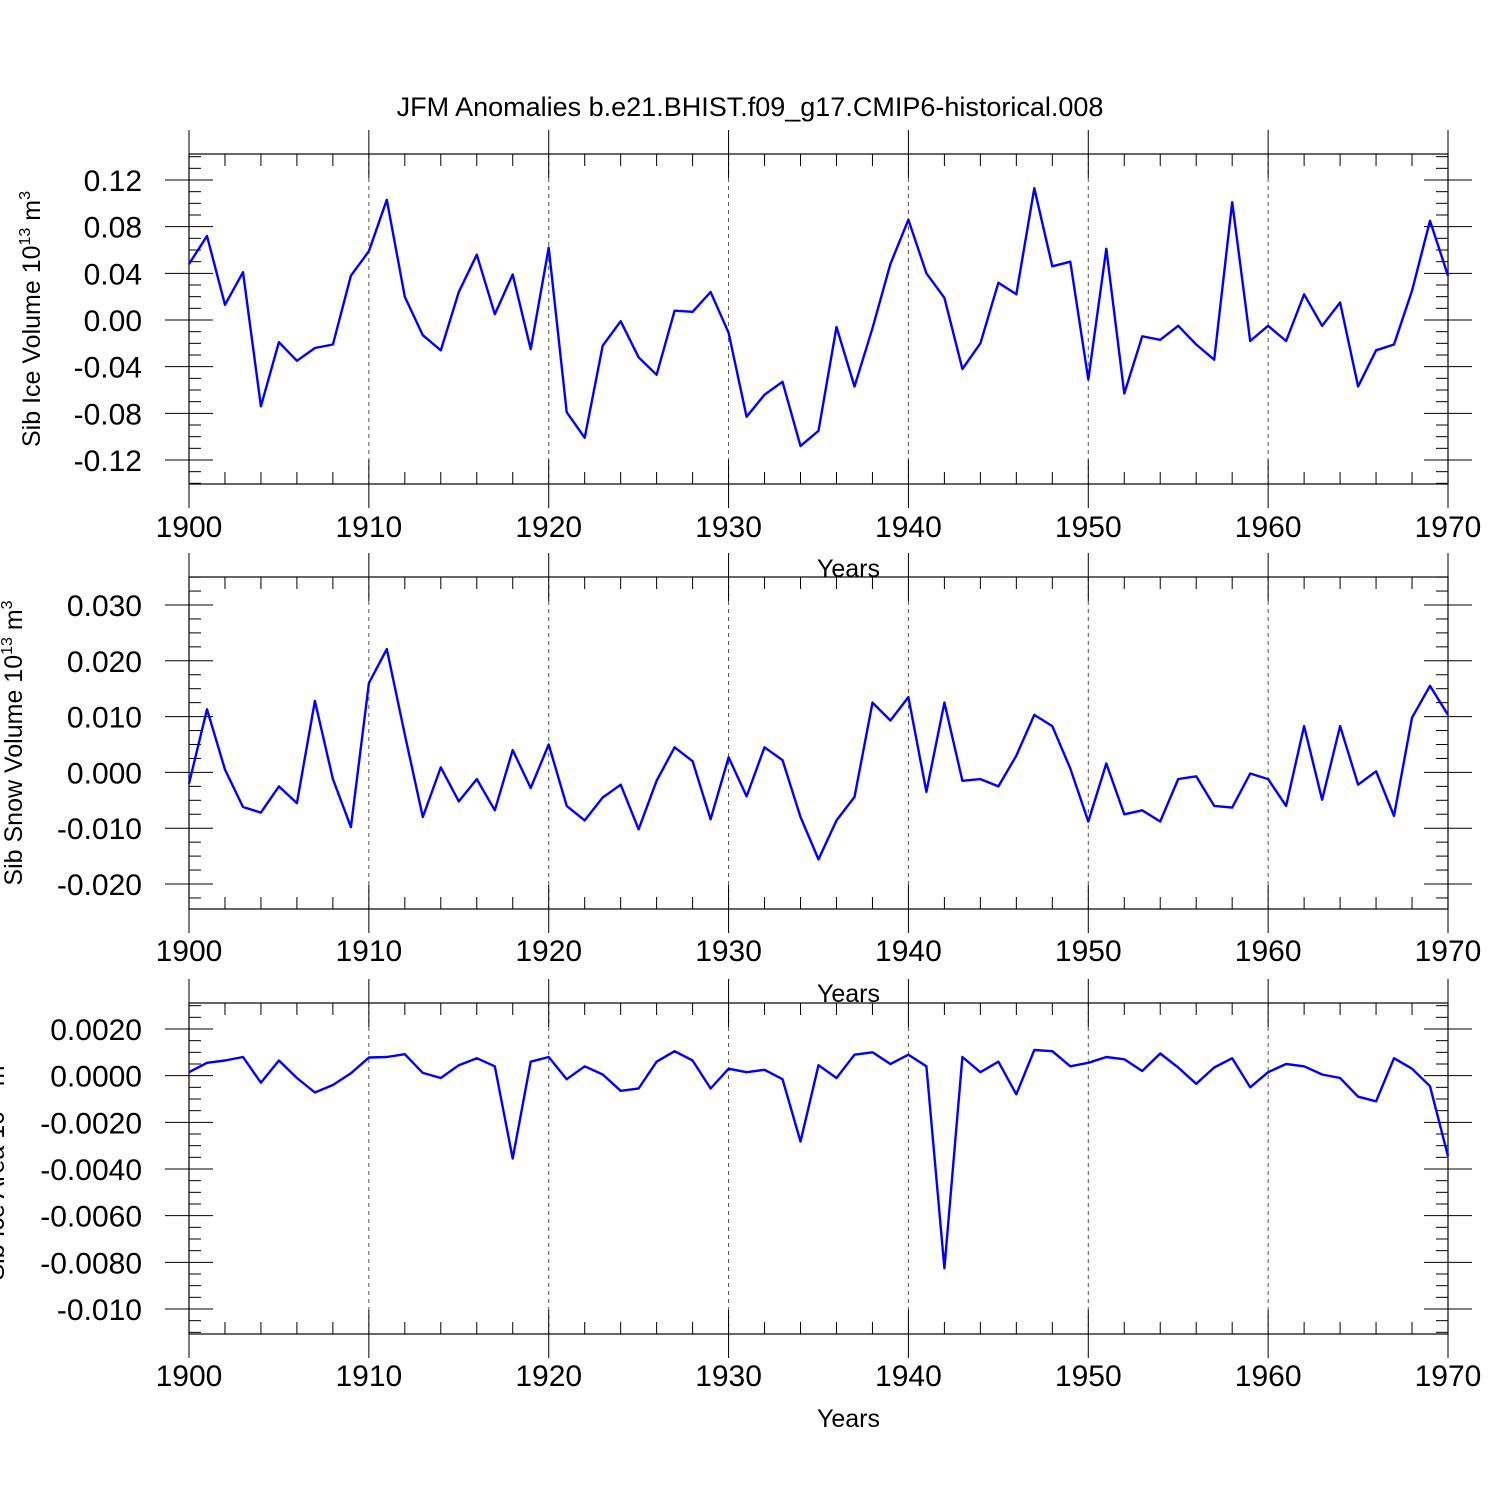  Describe the element at coordinates (108, 461) in the screenshot. I see `y-tick-label: -0.12` at that location.